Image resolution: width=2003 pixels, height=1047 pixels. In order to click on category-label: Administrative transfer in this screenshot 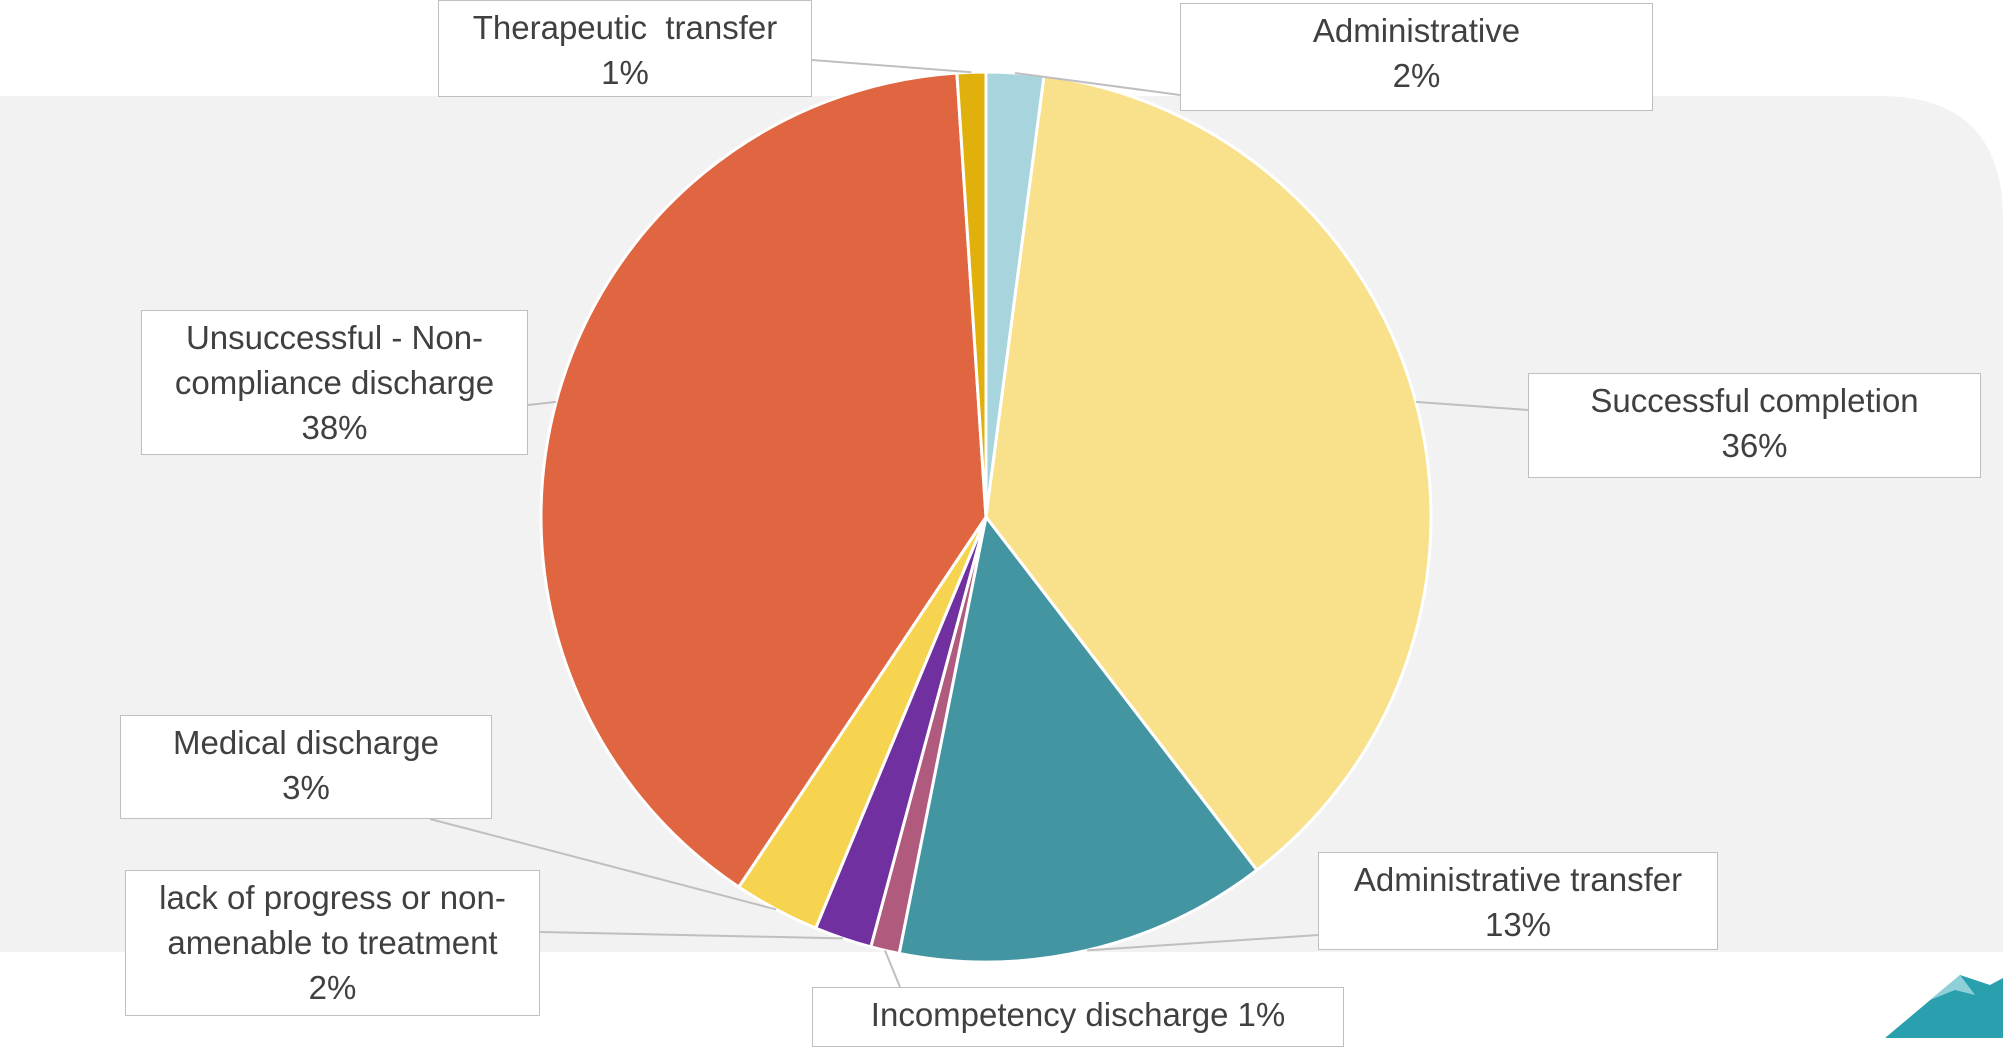, I will do `click(1518, 879)`.